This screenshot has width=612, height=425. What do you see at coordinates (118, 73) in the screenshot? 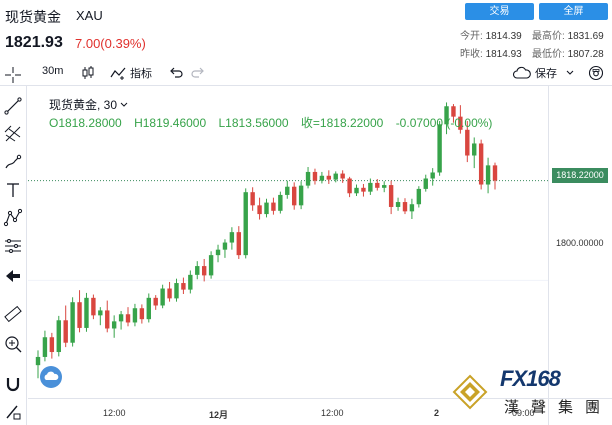
I see `indicator-icon` at bounding box center [118, 73].